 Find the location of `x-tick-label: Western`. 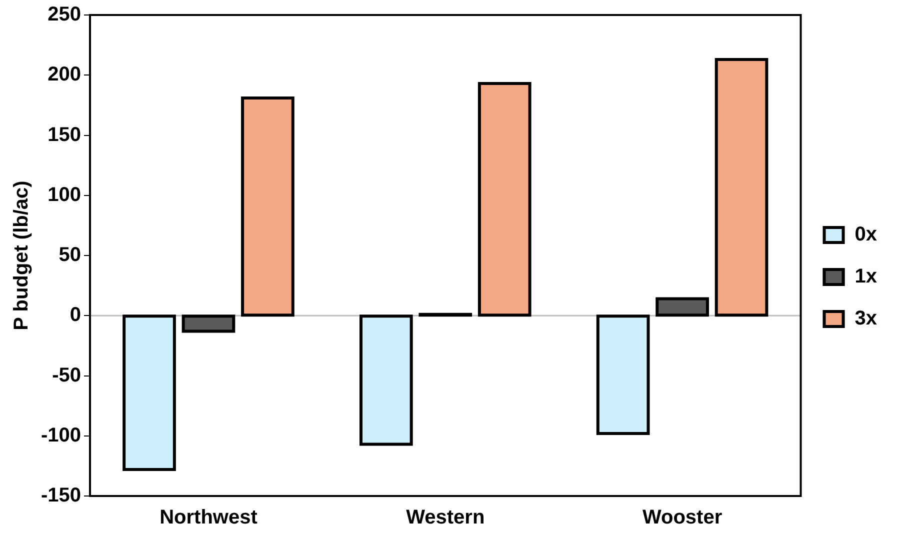

x-tick-label: Western is located at coordinates (445, 517).